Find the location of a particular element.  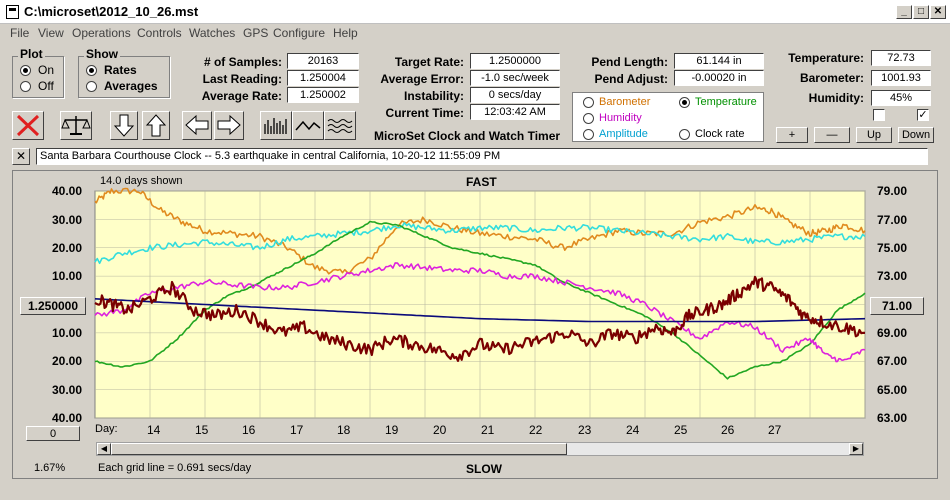

x-tick-label: 27 is located at coordinates (775, 430).